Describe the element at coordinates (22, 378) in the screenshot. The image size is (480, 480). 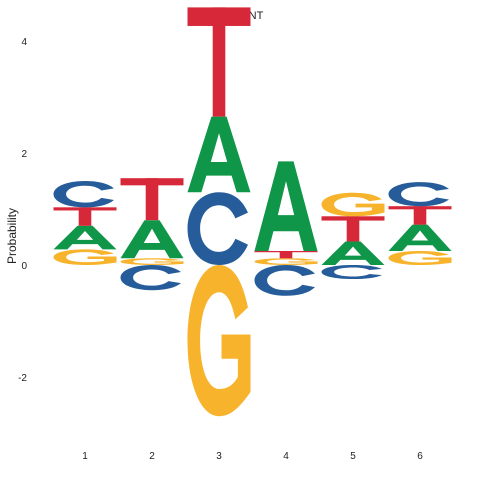
I see `y-tick-label: -2` at that location.